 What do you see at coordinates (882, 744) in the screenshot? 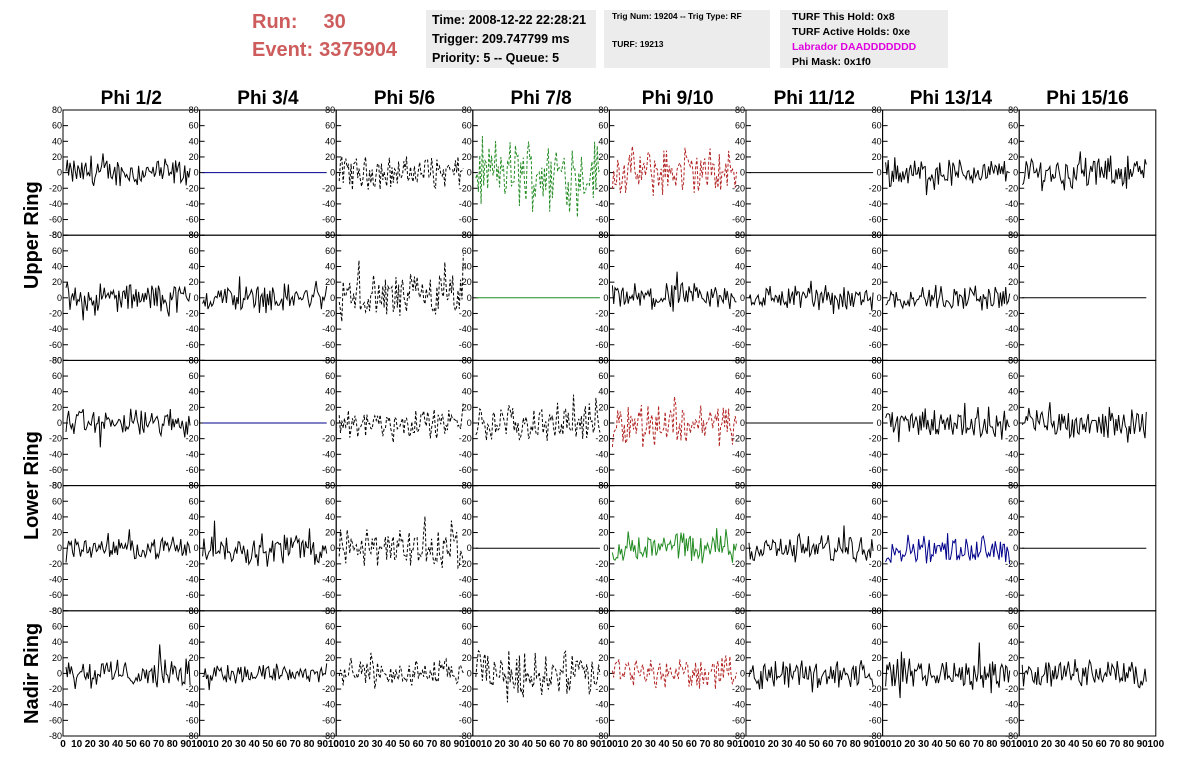
I see `x-tick-label: 100` at bounding box center [882, 744].